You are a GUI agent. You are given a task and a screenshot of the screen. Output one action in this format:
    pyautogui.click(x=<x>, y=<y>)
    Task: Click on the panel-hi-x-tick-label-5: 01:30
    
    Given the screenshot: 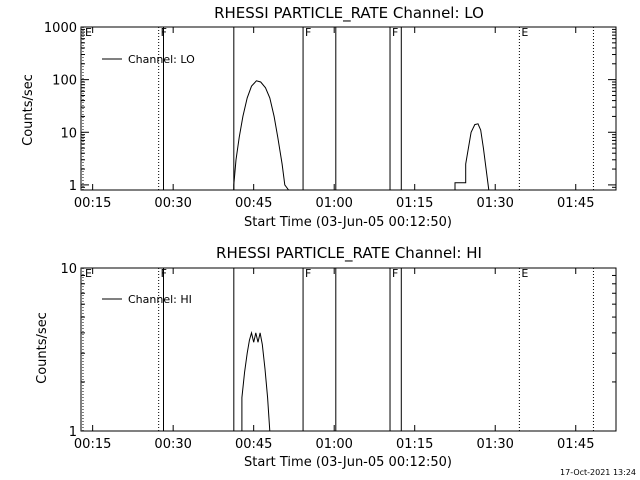 What is the action you would take?
    pyautogui.click(x=494, y=444)
    